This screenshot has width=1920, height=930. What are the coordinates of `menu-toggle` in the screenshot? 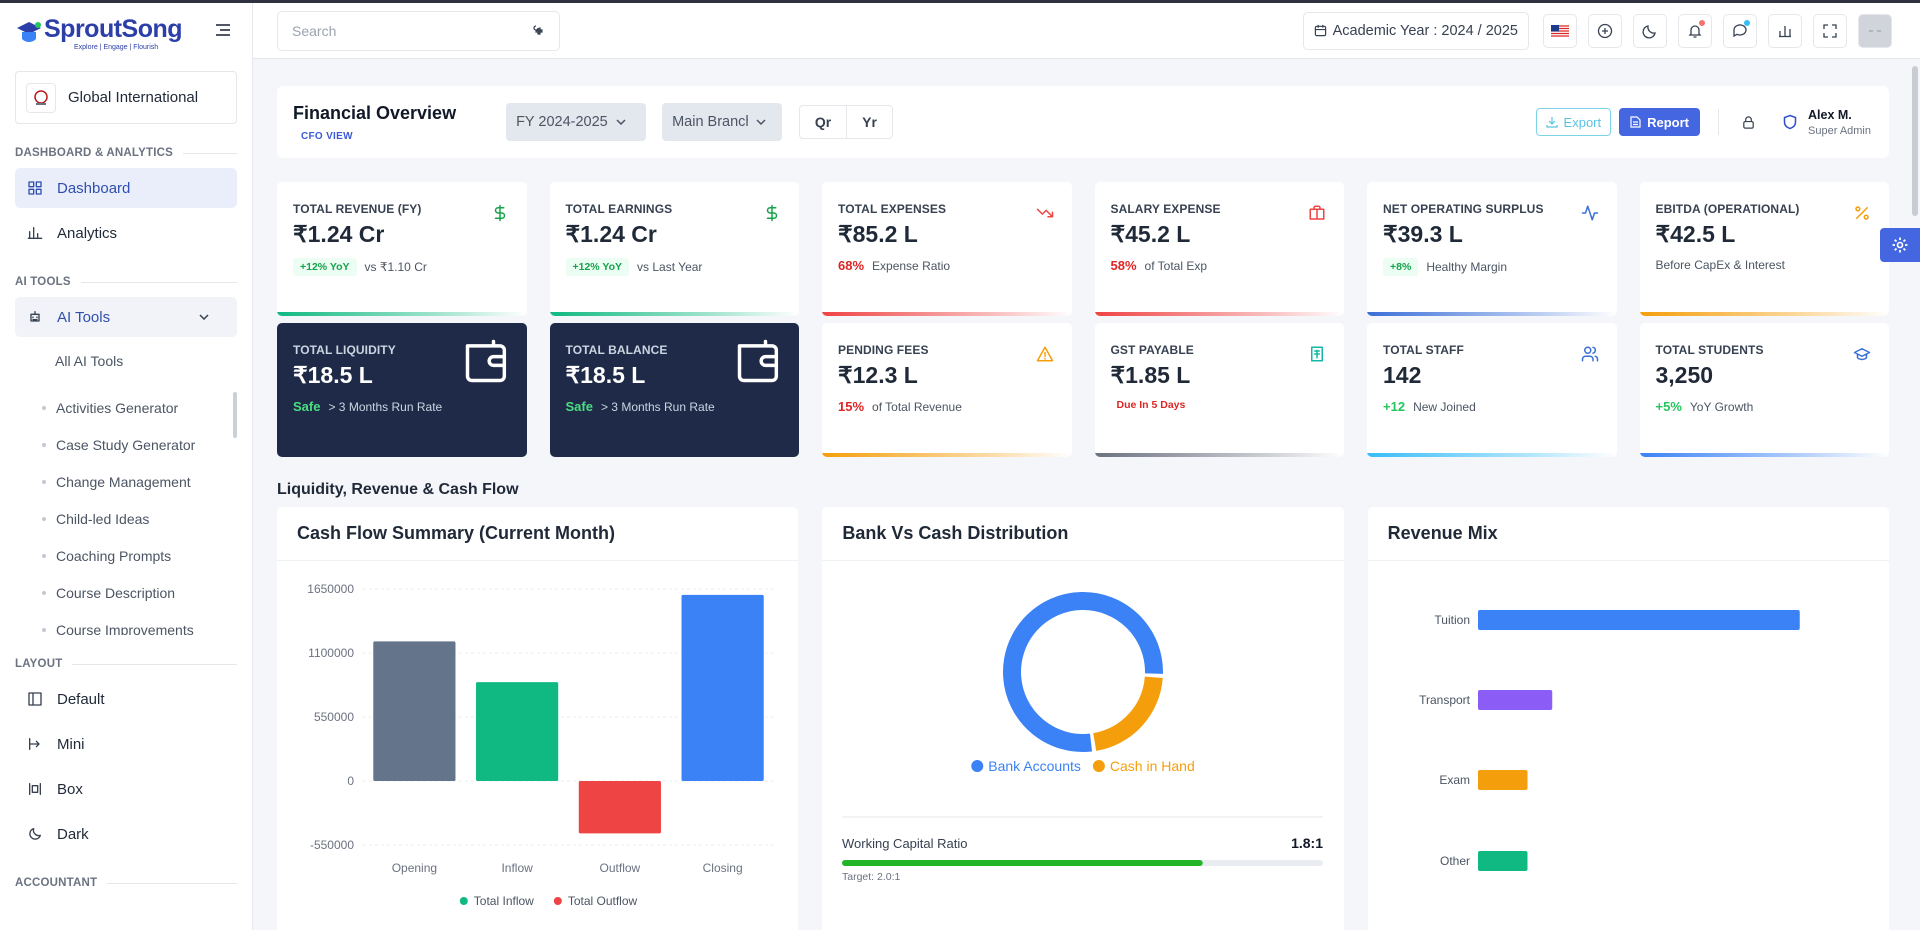 It's located at (223, 30).